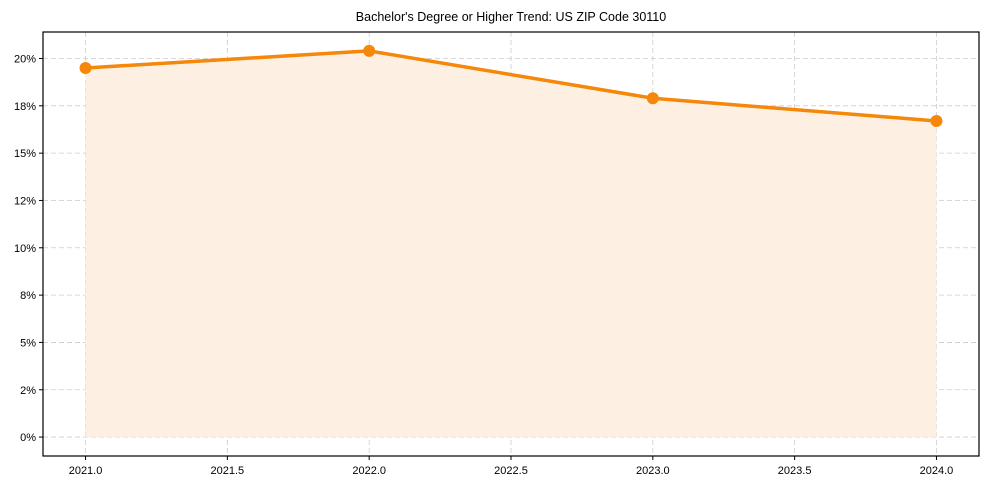  What do you see at coordinates (28, 296) in the screenshot?
I see `y-tick-label: 8%` at bounding box center [28, 296].